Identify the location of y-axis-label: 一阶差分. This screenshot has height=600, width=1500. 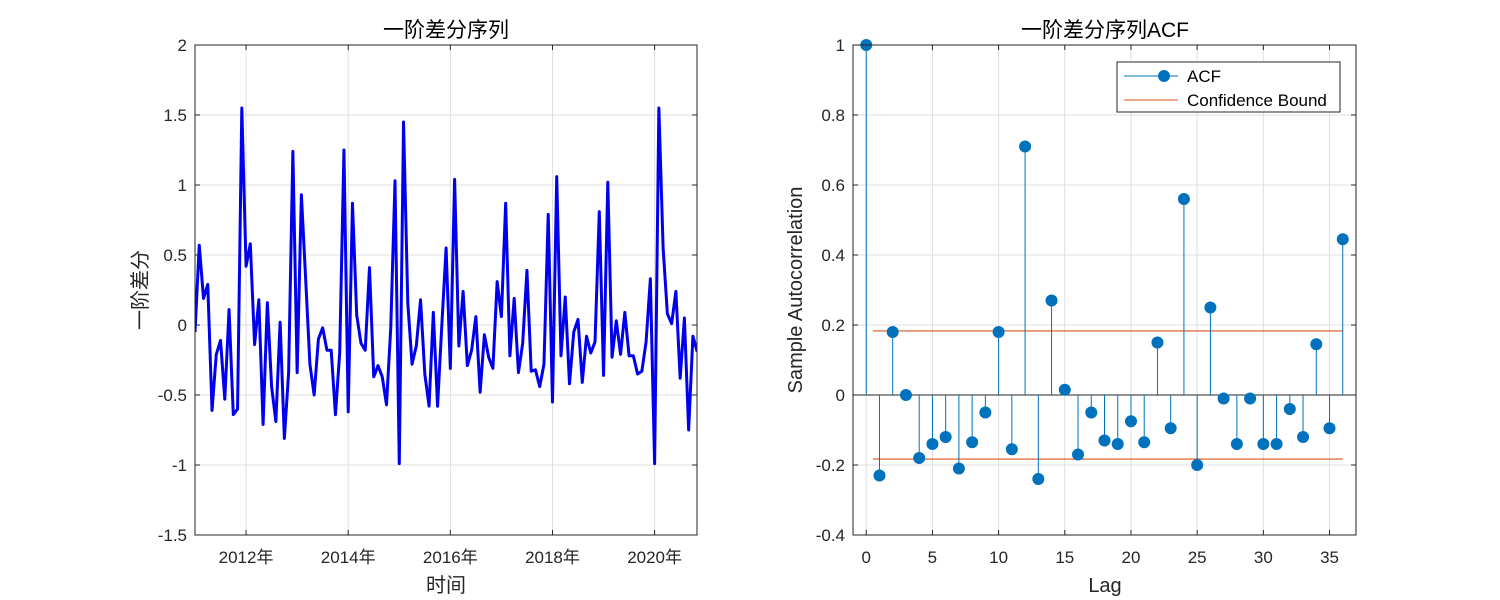
(140, 290).